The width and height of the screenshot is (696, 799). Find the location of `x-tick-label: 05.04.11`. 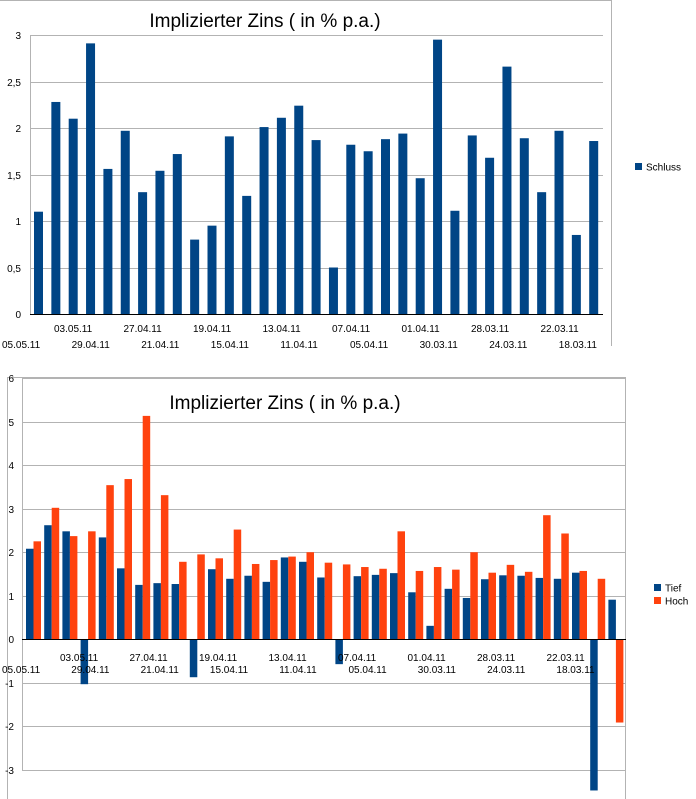

x-tick-label: 05.04.11 is located at coordinates (368, 670).